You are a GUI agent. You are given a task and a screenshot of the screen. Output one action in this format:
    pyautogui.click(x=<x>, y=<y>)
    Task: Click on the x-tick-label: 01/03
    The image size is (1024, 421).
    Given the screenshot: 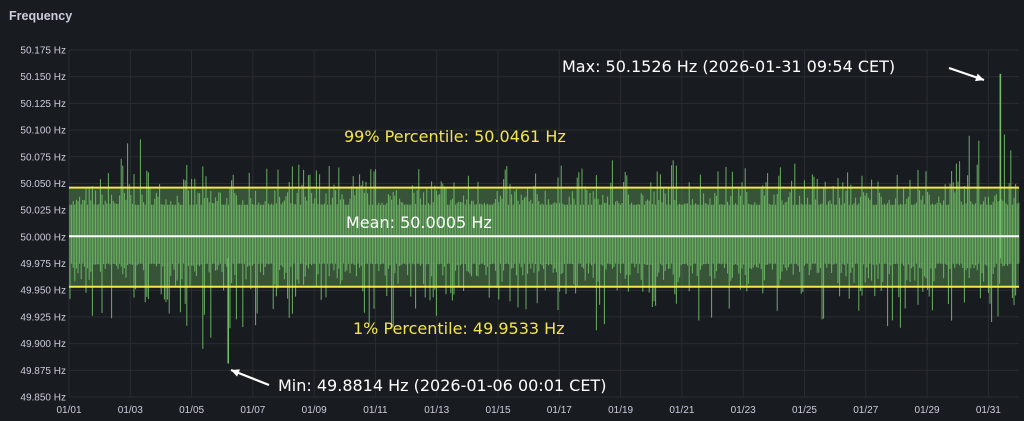 What is the action you would take?
    pyautogui.click(x=130, y=410)
    